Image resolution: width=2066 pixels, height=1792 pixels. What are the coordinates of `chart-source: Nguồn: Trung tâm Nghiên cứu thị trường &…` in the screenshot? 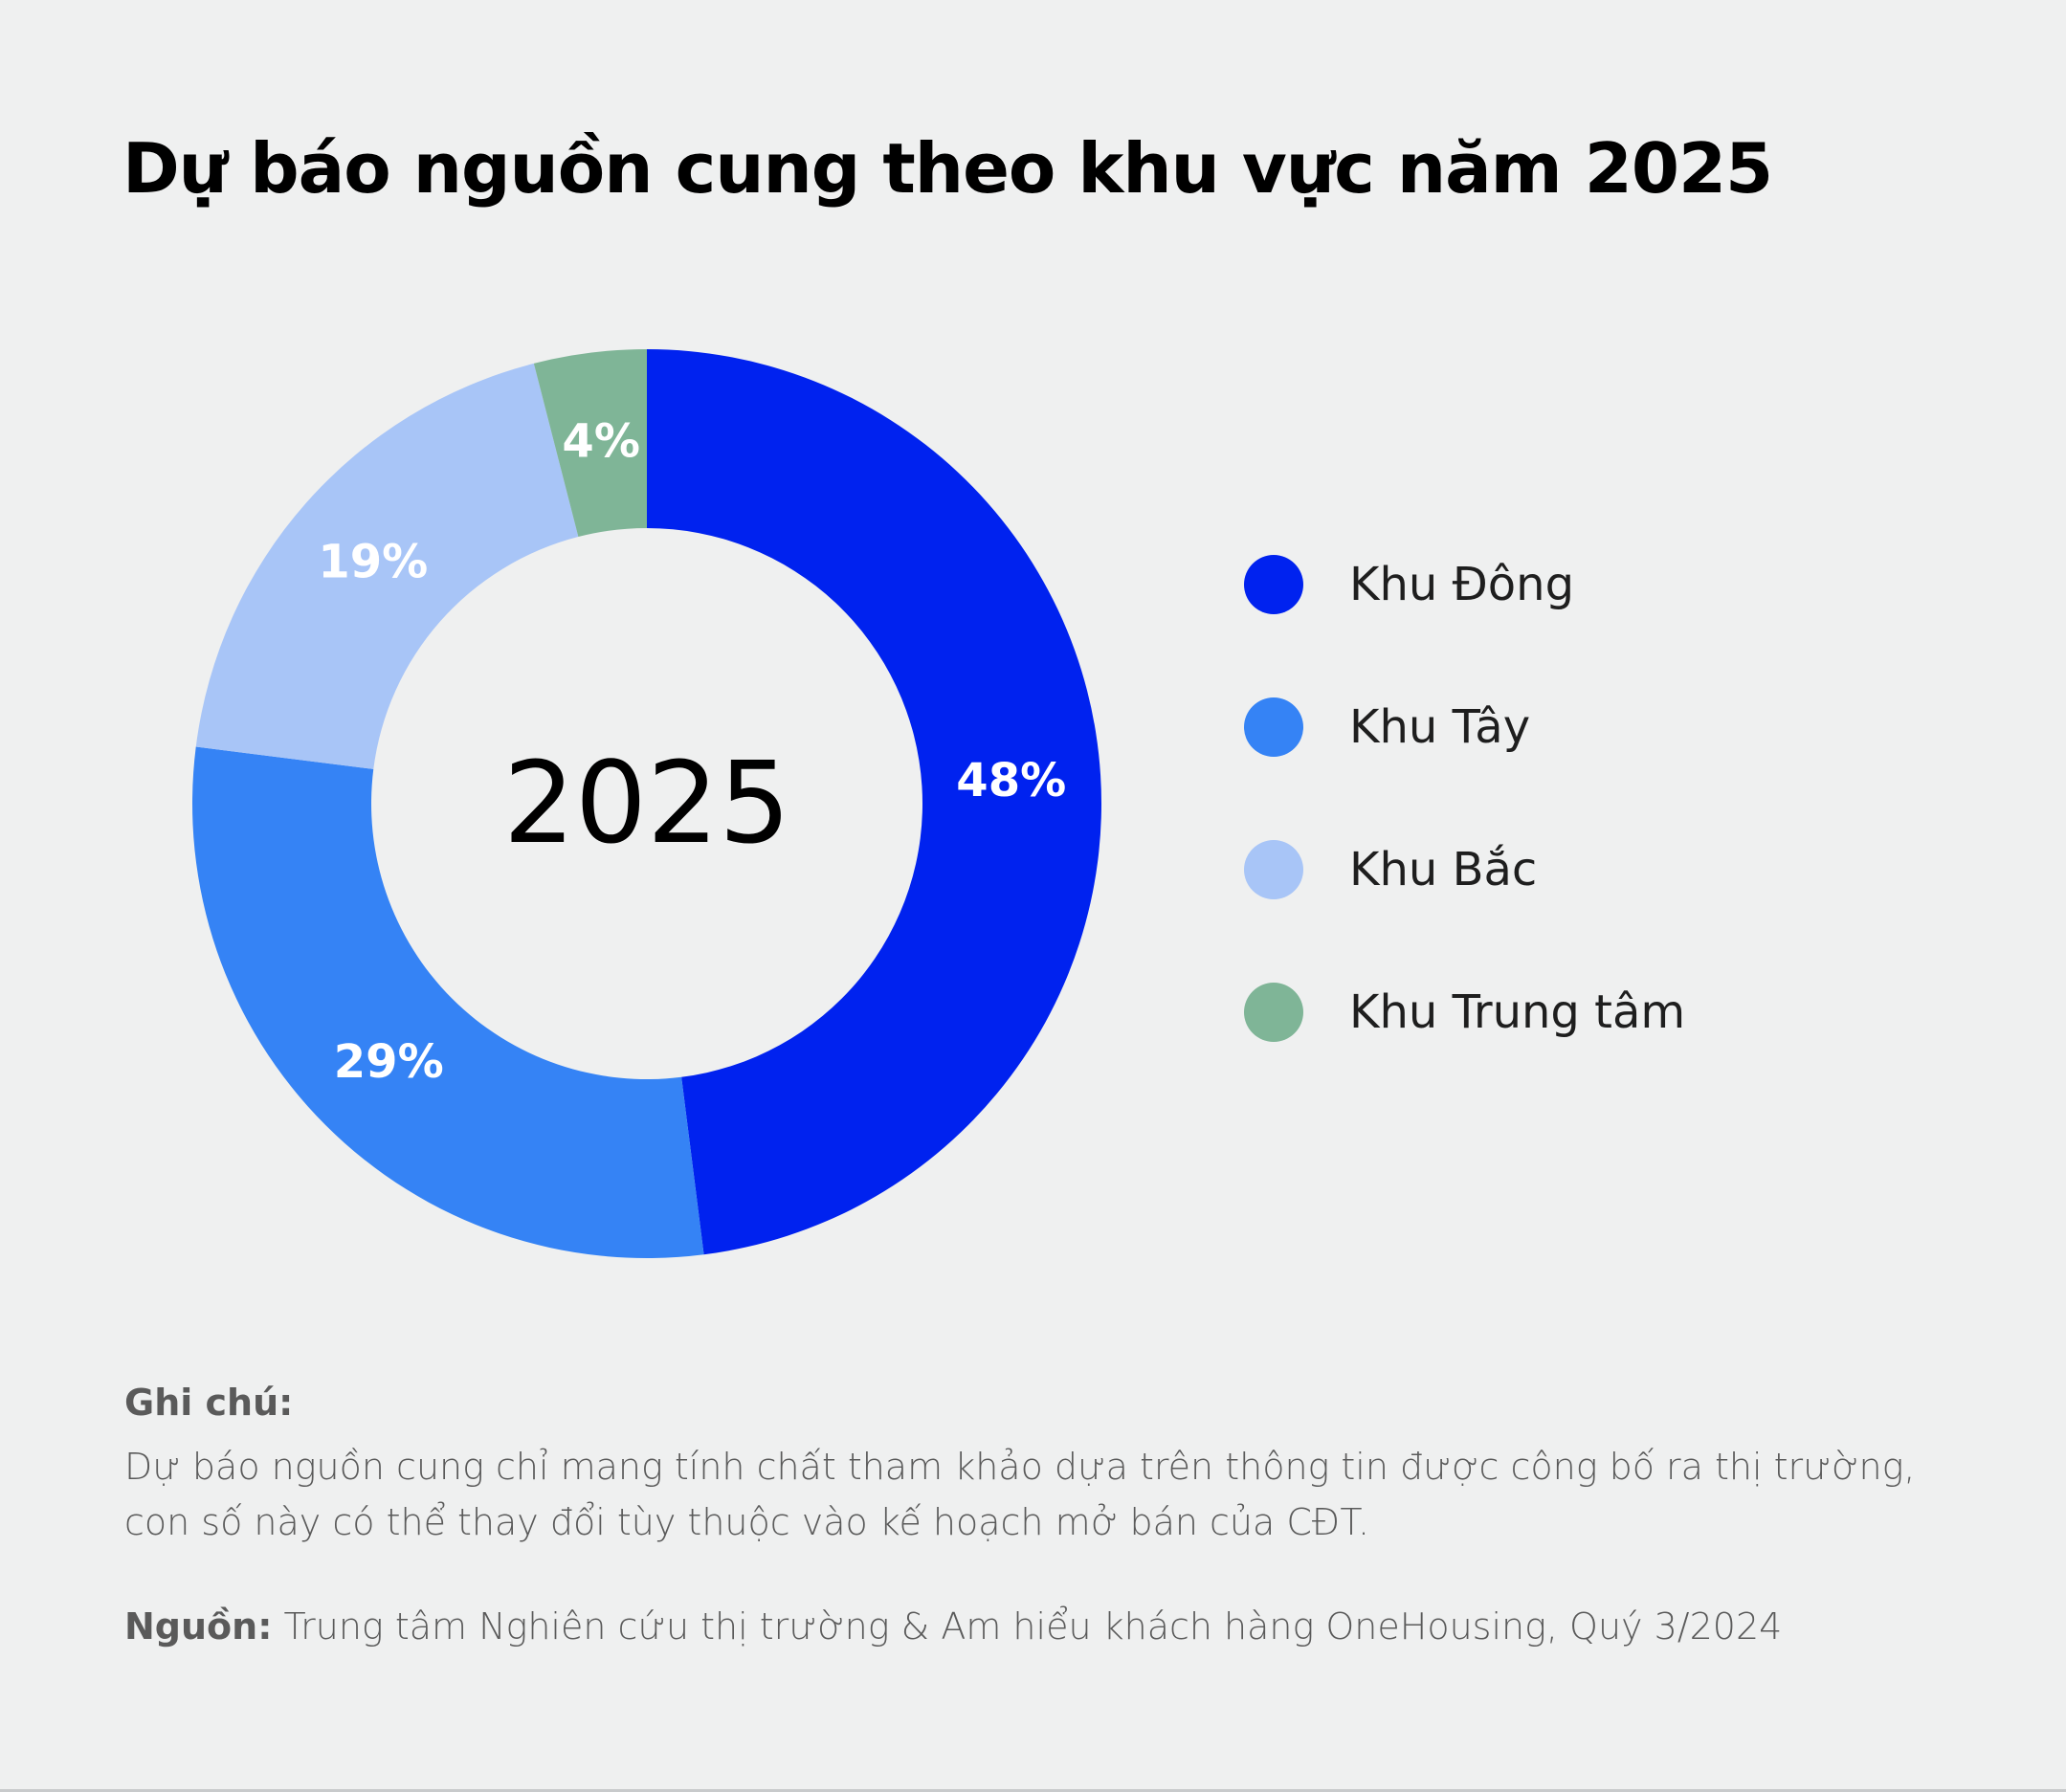 It's located at (953, 1626).